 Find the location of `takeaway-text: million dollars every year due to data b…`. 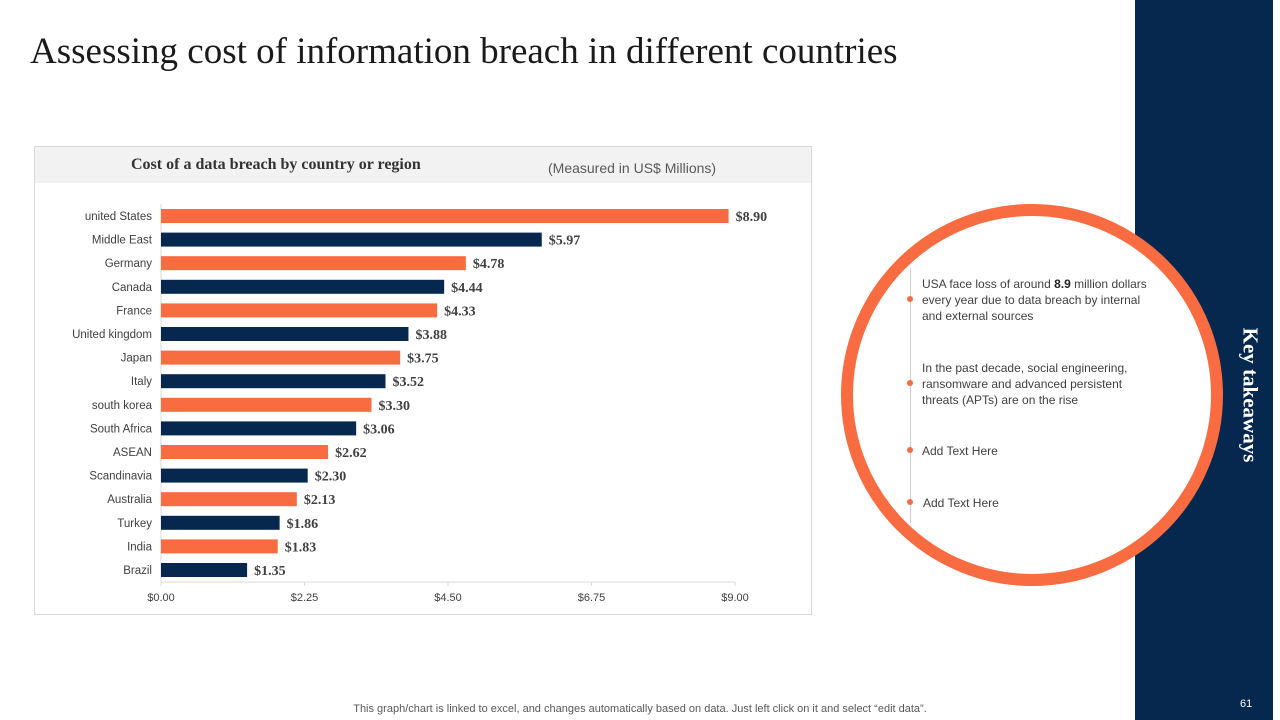

takeaway-text: million dollars every year due to data b… is located at coordinates (1034, 300).